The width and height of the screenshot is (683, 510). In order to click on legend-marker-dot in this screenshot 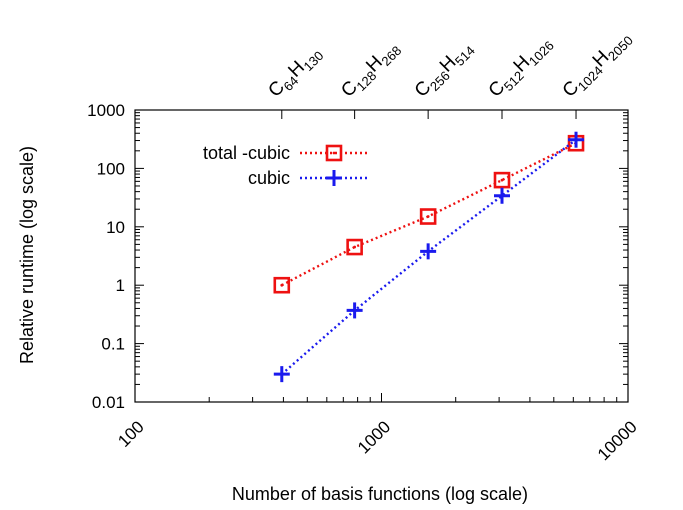, I will do `click(334, 153)`.